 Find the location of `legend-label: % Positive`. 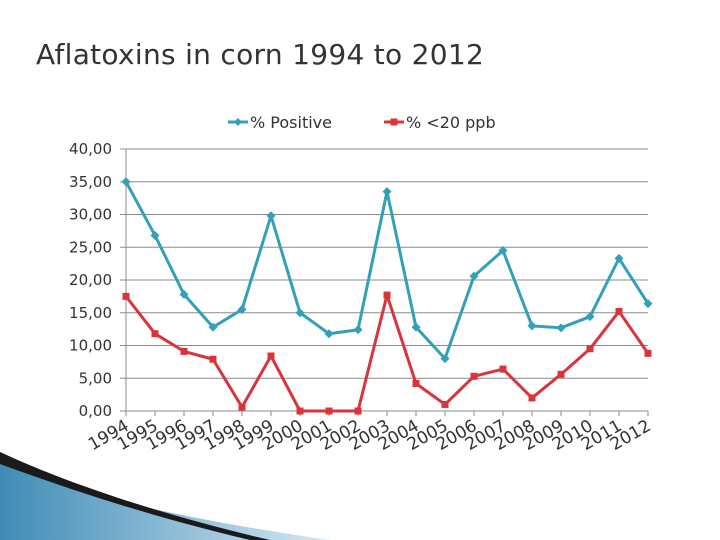

legend-label: % Positive is located at coordinates (291, 122).